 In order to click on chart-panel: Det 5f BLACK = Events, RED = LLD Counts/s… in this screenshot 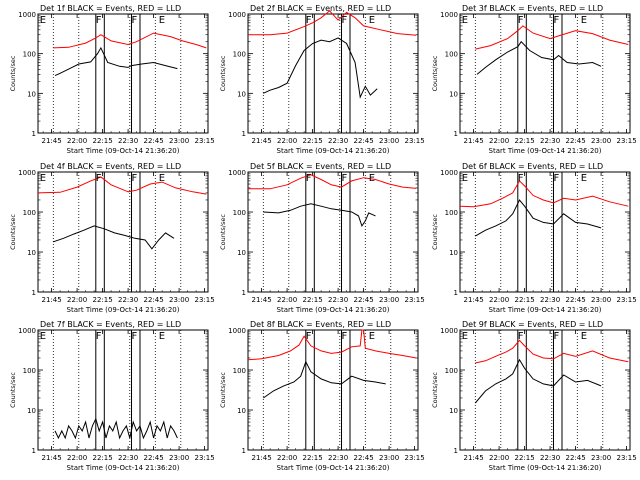, I will do `click(322, 238)`.